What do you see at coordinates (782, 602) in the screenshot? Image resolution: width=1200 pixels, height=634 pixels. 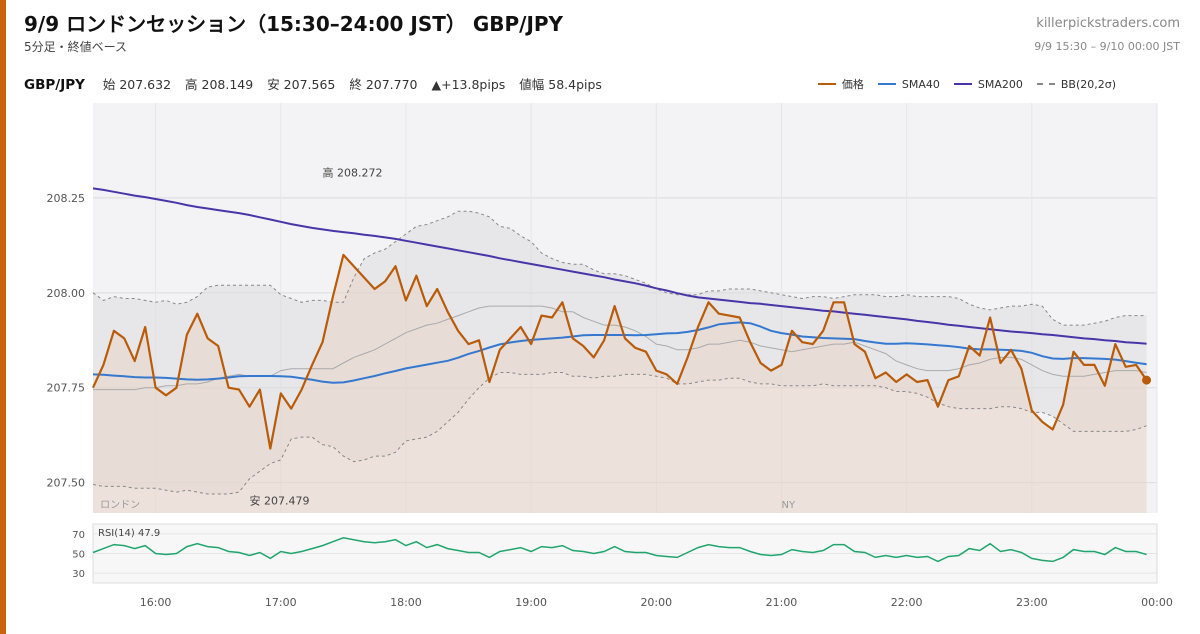 I see `x-tick-label: 21:00` at bounding box center [782, 602].